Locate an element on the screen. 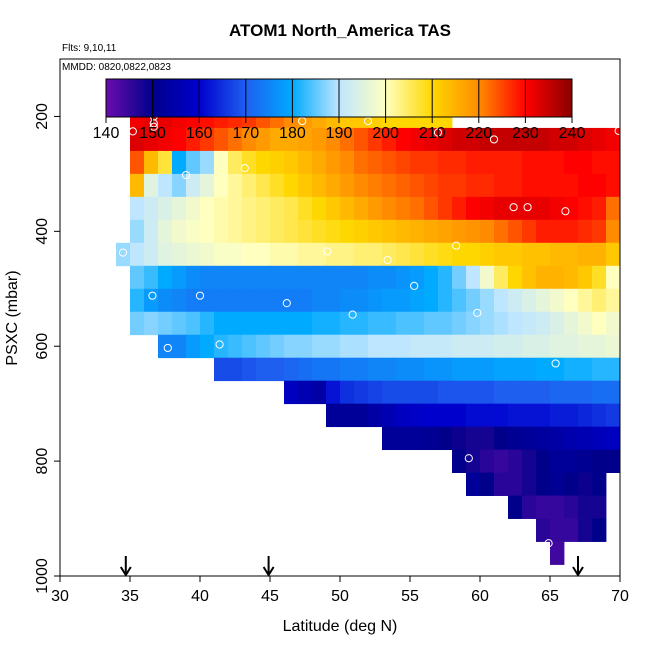  colorbar-tick-label: 160 is located at coordinates (199, 133).